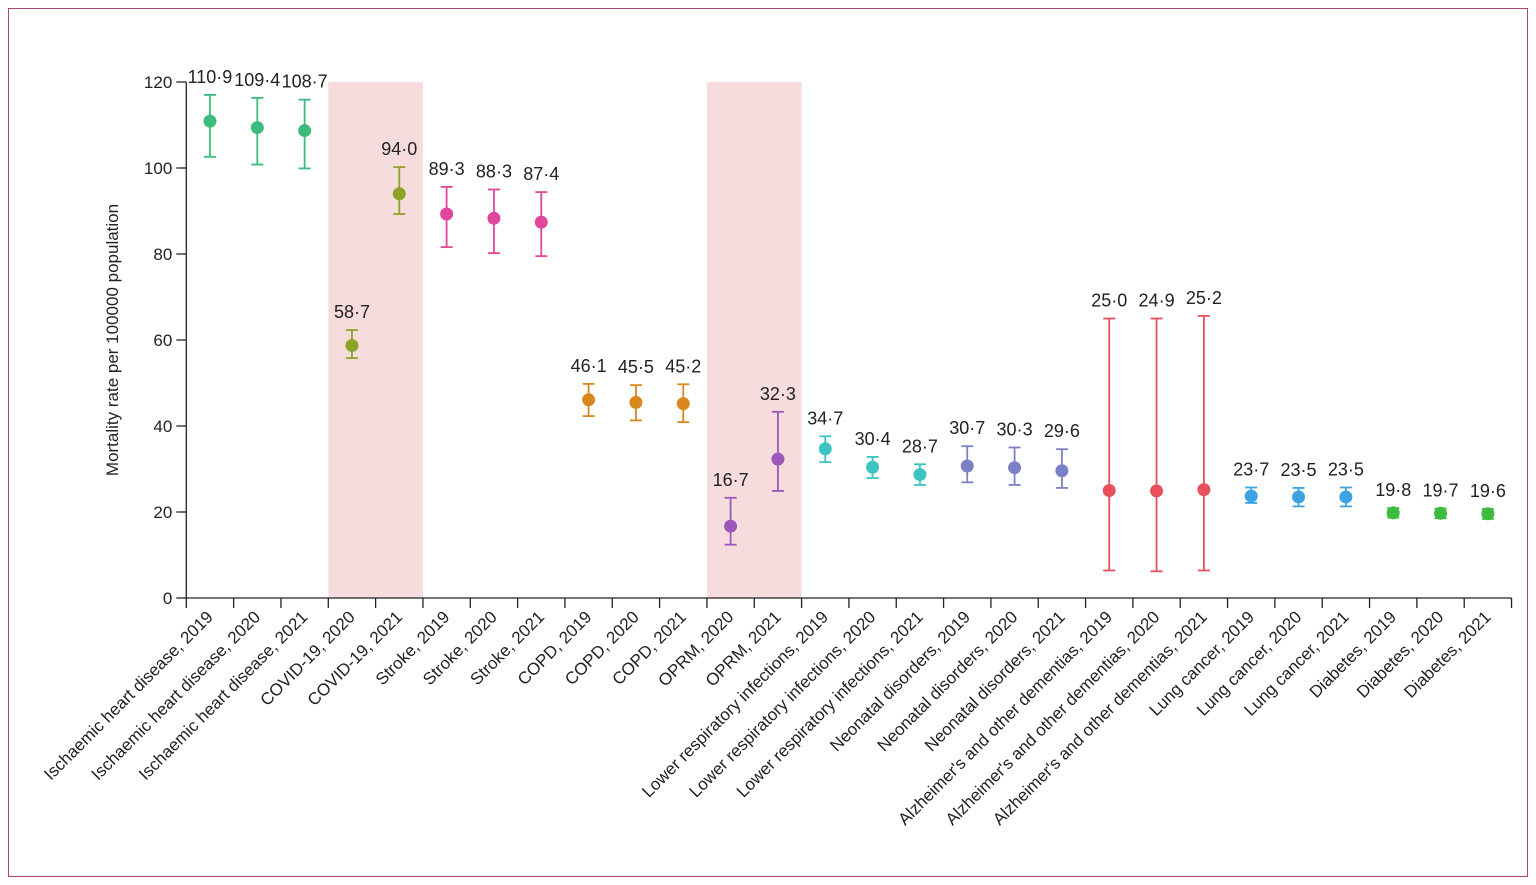 Image resolution: width=1536 pixels, height=885 pixels. What do you see at coordinates (447, 169) in the screenshot?
I see `value-label: 89·3` at bounding box center [447, 169].